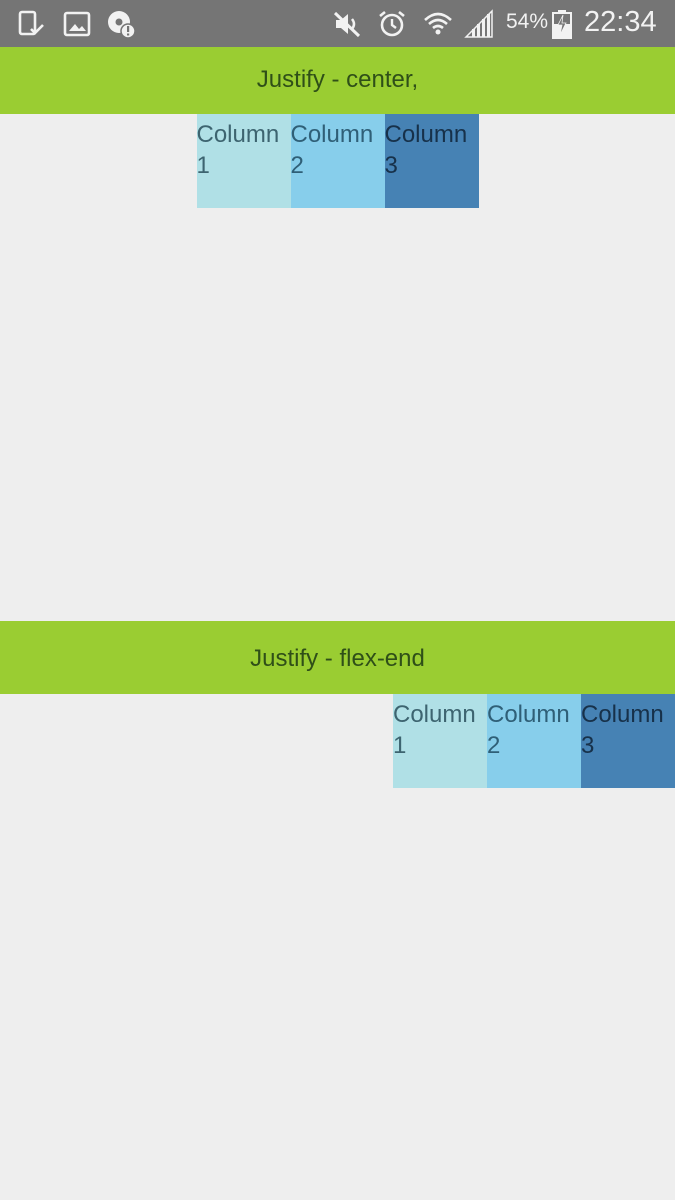 The image size is (675, 1200). Describe the element at coordinates (392, 24) in the screenshot. I see `alarm-icon` at that location.